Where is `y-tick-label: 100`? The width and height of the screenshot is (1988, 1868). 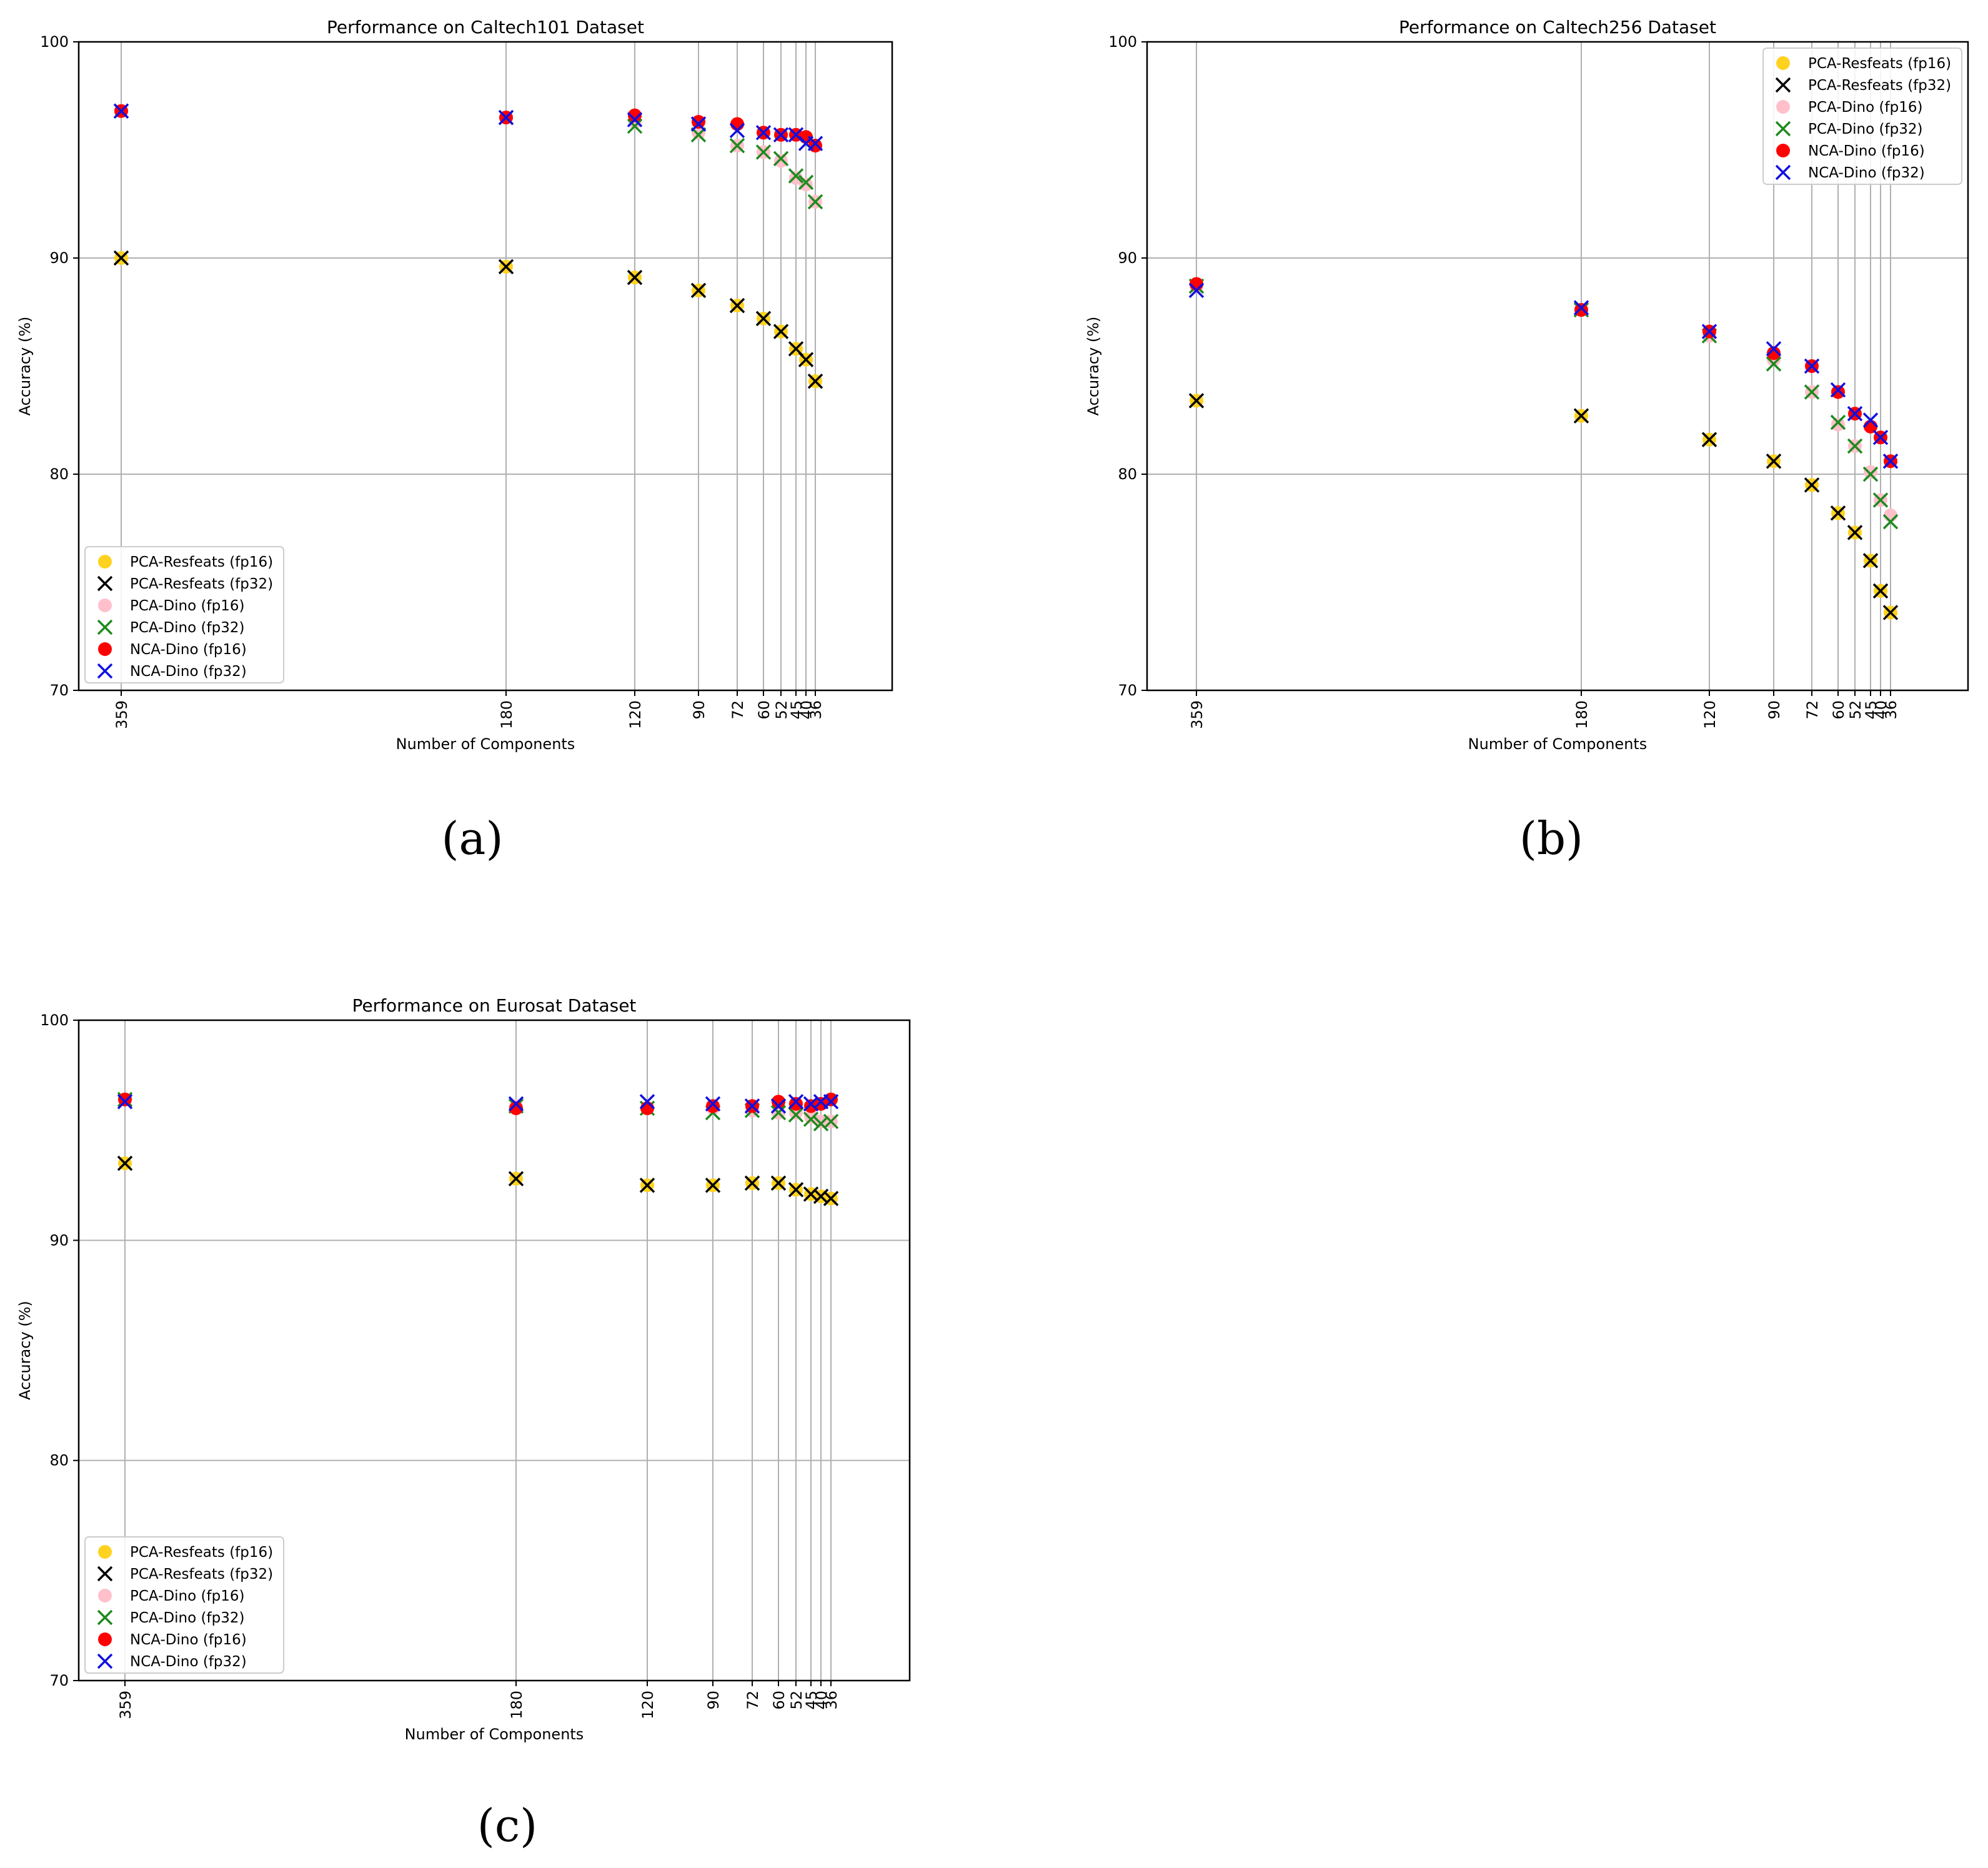 y-tick-label: 100 is located at coordinates (54, 1020).